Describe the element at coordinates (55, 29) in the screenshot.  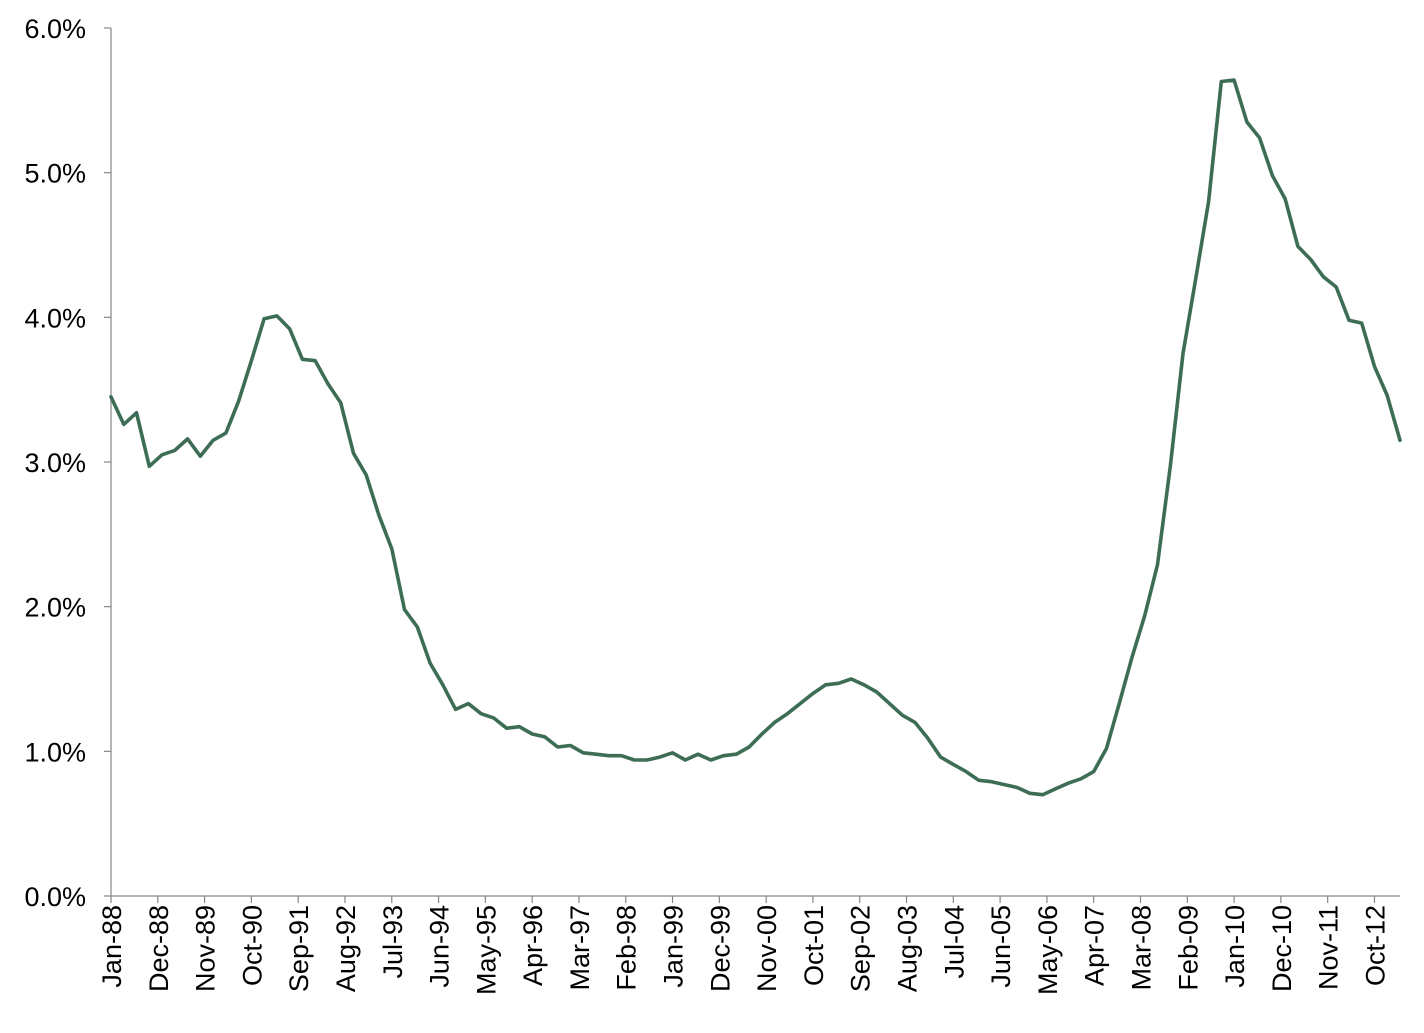
I see `y-tick-label: 6.0%` at that location.